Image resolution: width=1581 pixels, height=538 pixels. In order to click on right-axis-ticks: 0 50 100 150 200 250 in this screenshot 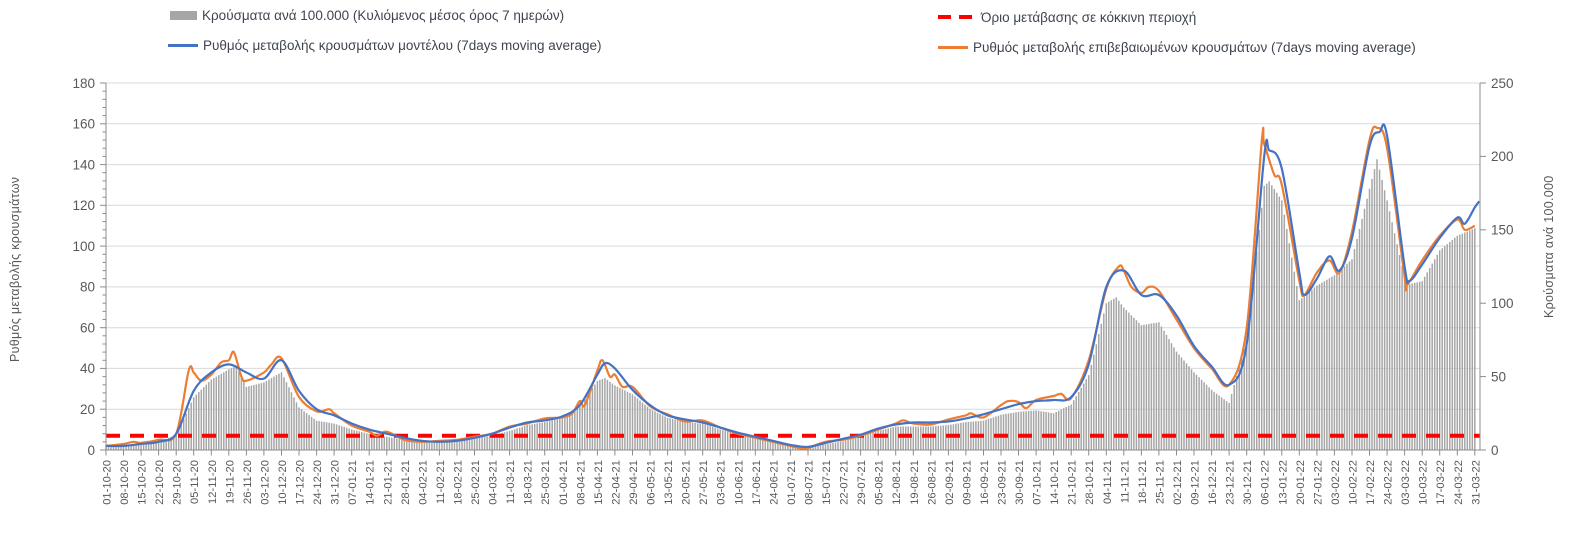, I will do `click(1497, 267)`.